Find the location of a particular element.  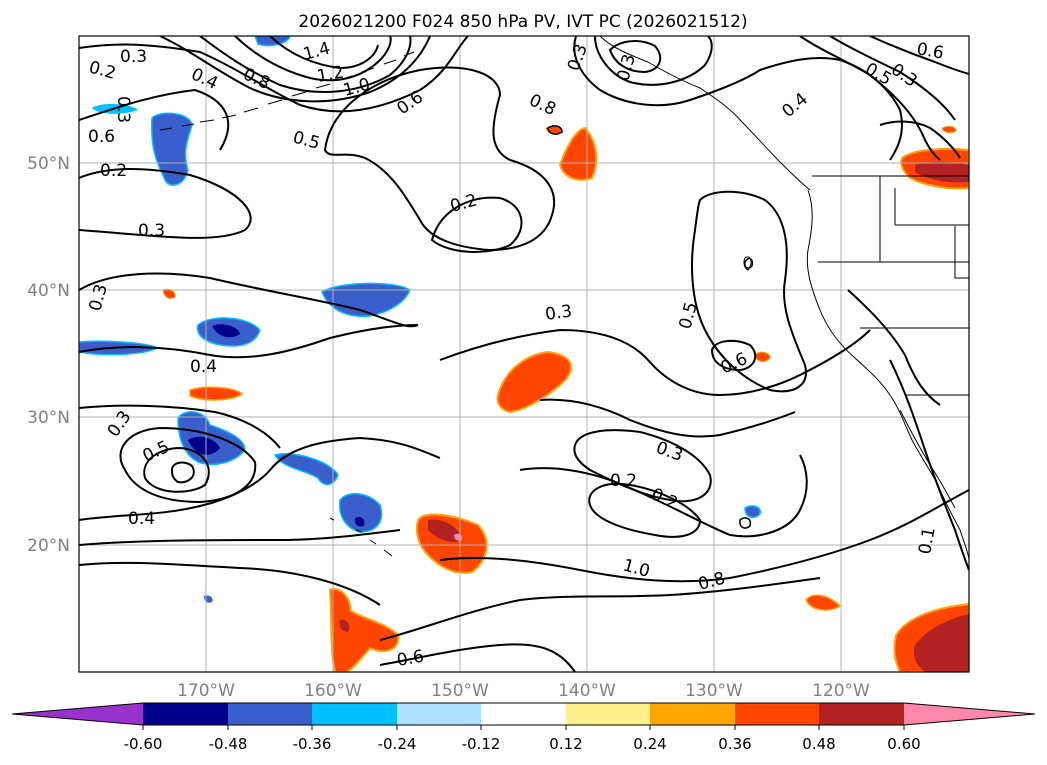

latitude-axis: 50°N 40°N 30°N 20°N is located at coordinates (48, 355).